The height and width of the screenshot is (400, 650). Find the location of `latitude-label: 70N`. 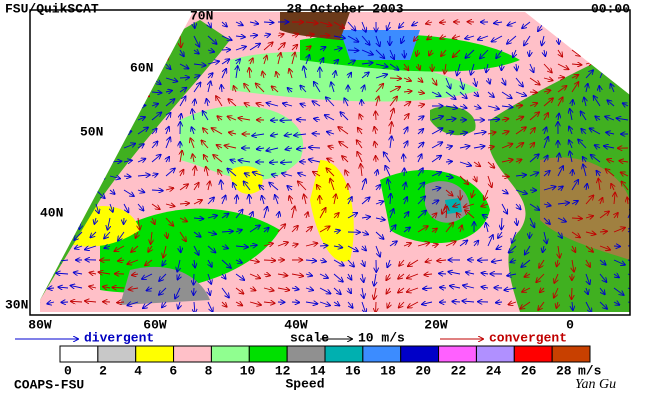

latitude-label: 70N is located at coordinates (201, 15).